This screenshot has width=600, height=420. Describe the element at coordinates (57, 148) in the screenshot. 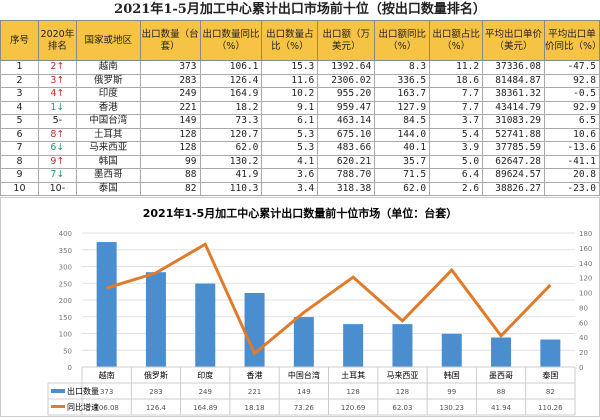

I see `table-cell: 6↓` at that location.